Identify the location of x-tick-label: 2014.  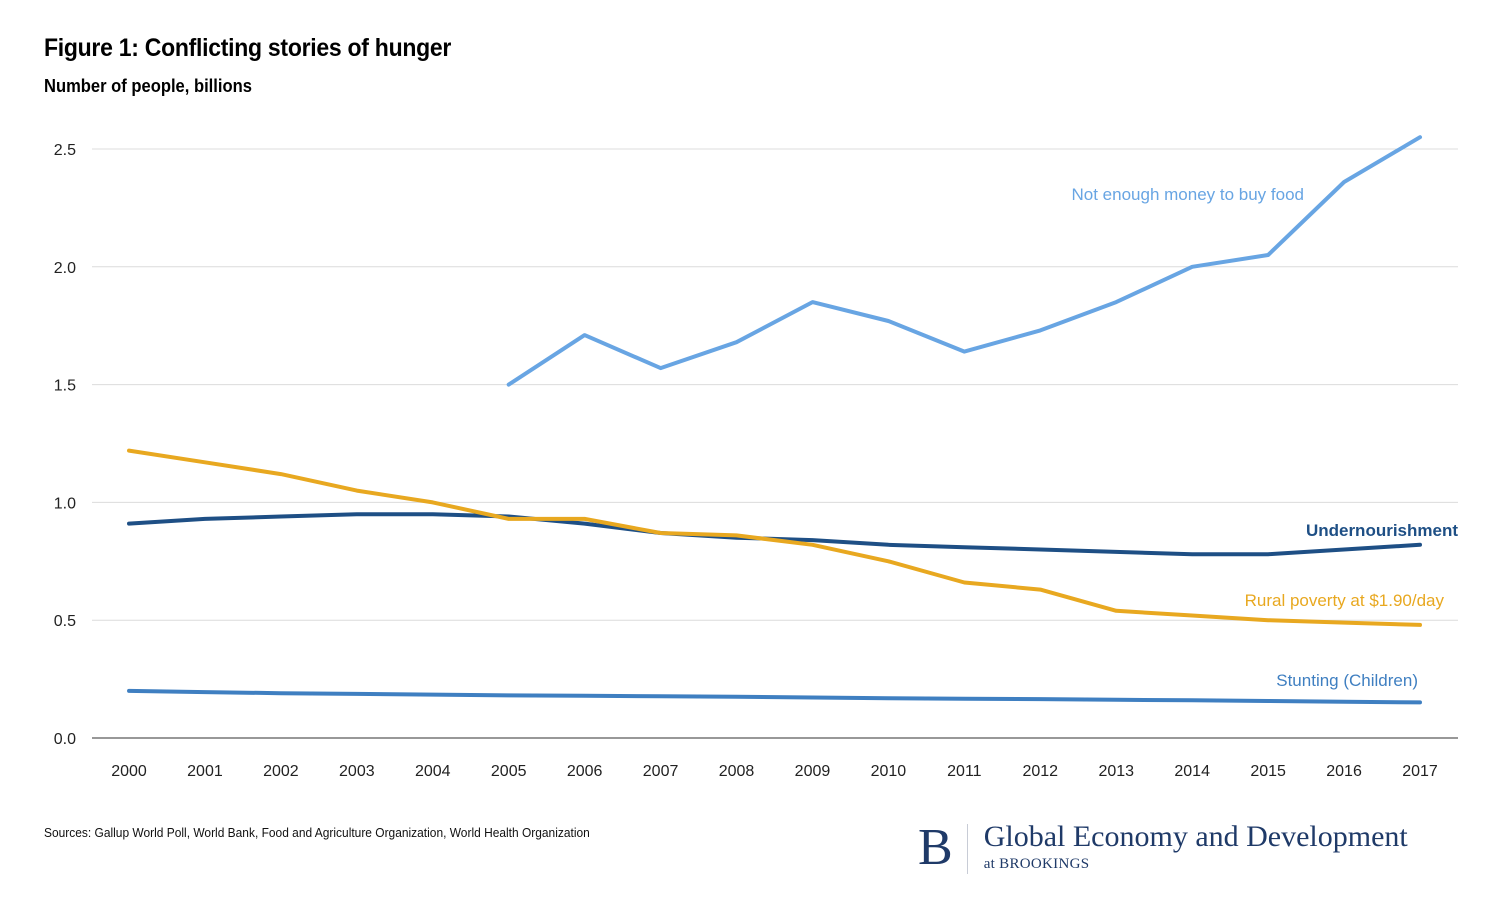
(1192, 771).